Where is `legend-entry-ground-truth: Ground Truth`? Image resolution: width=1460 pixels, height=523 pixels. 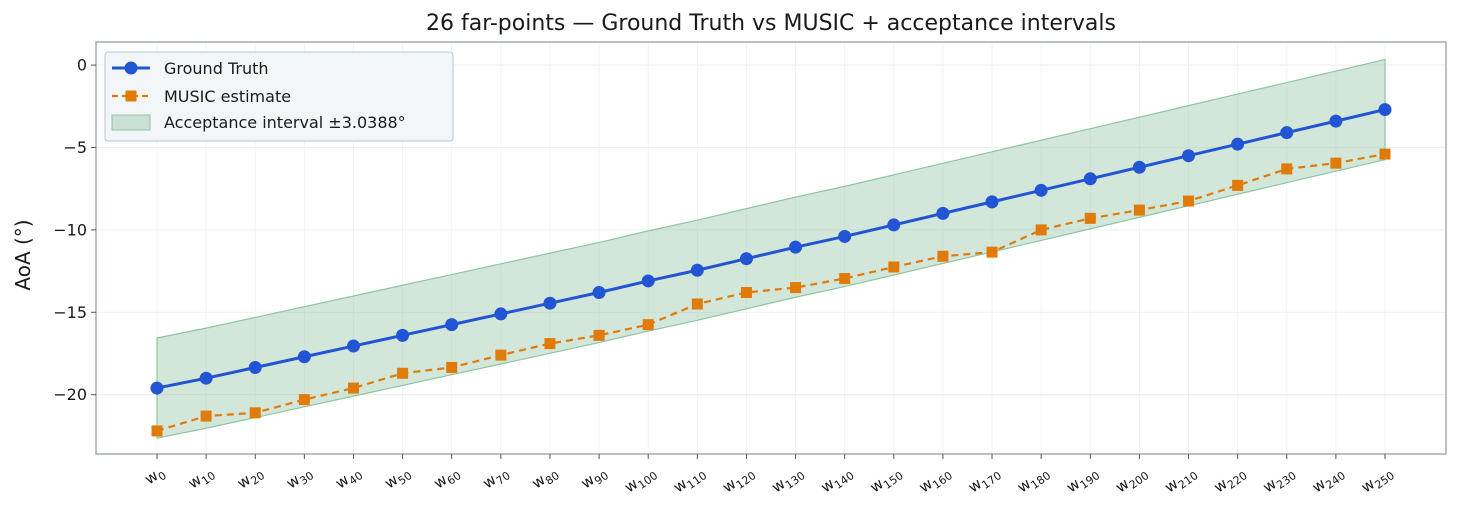
legend-entry-ground-truth: Ground Truth is located at coordinates (190, 68).